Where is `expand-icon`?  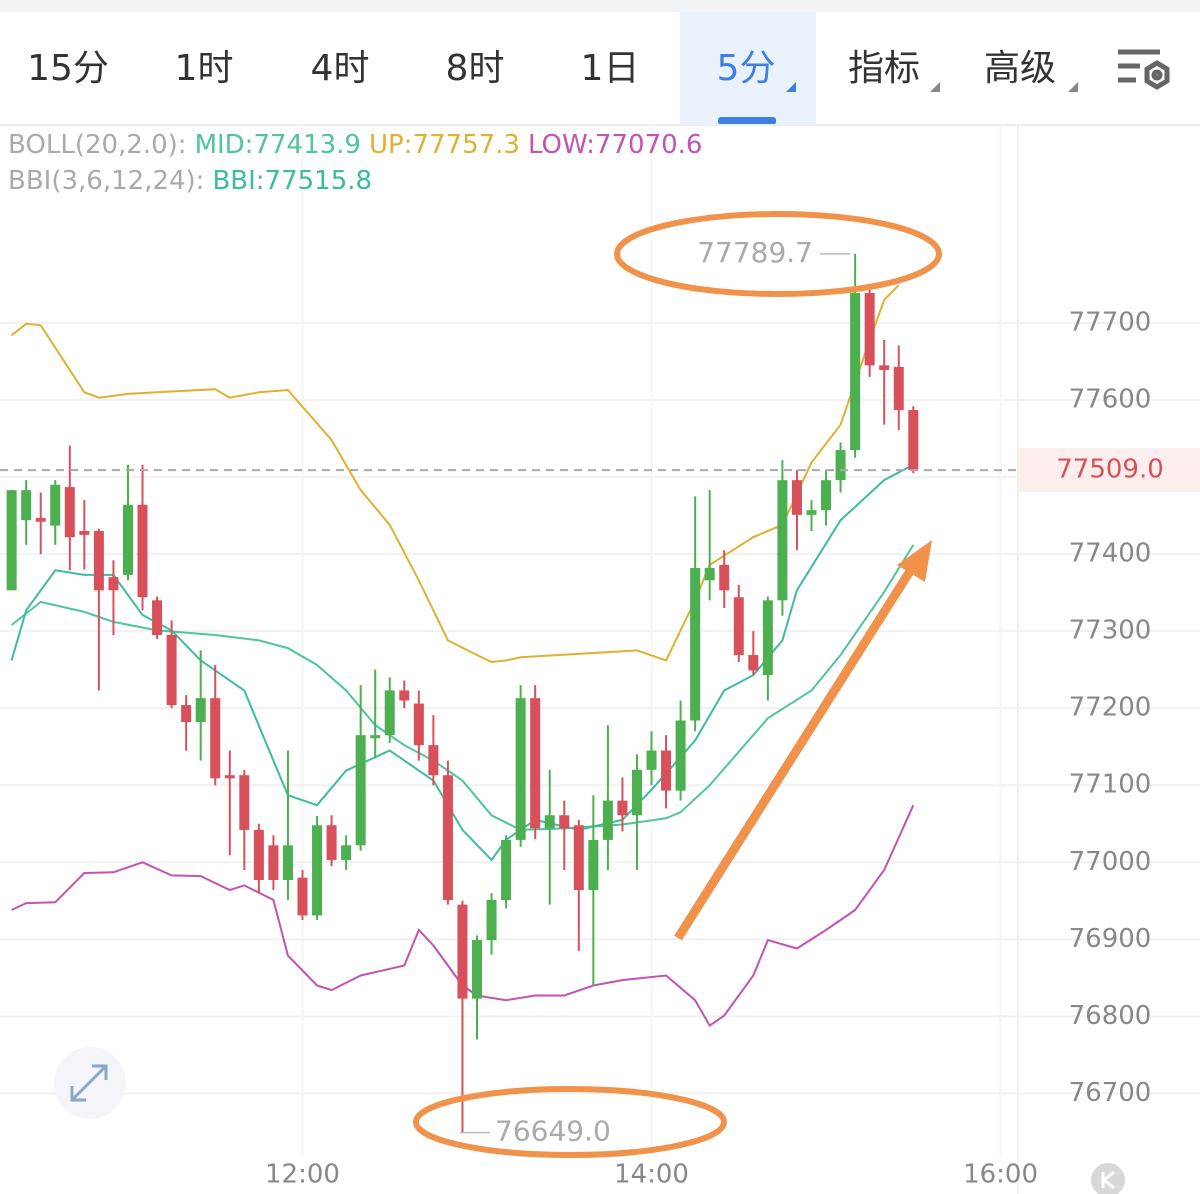 expand-icon is located at coordinates (90, 1083).